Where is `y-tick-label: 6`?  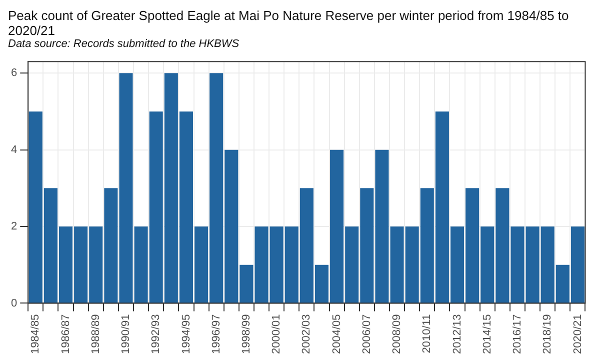
y-tick-label: 6 is located at coordinates (14, 73).